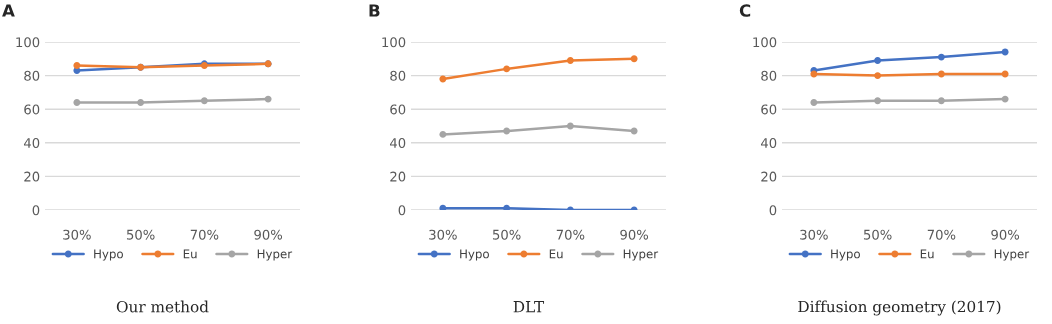 The width and height of the screenshot is (1052, 324). I want to click on text: Diffusion geometry (2017), so click(899, 308).